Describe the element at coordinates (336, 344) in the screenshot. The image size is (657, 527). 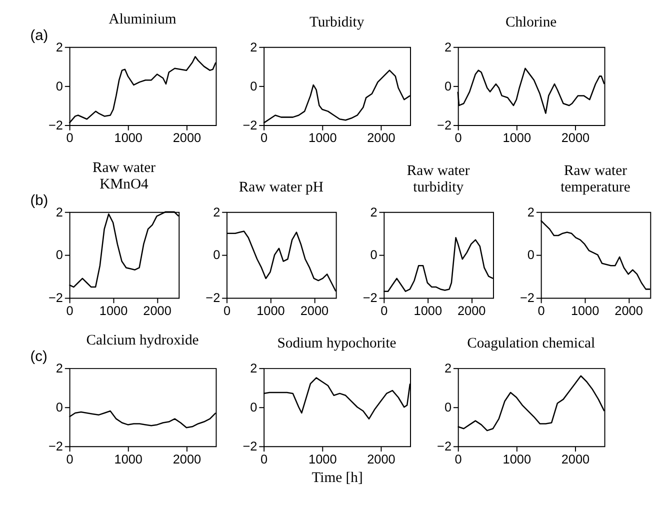
I see `chart-title: Sodium hypochorite` at that location.